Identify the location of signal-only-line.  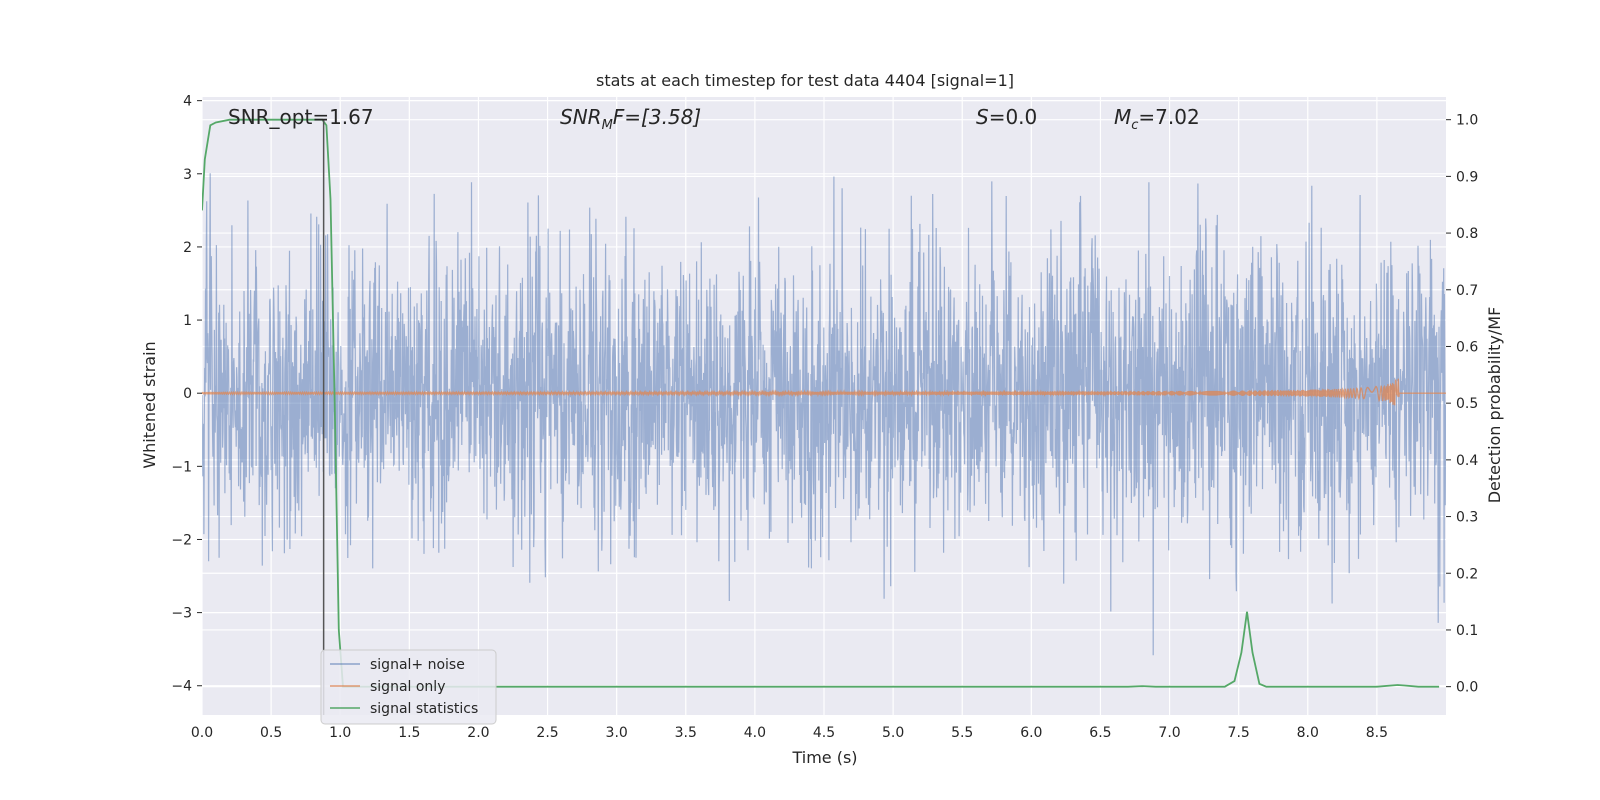
(823, 392).